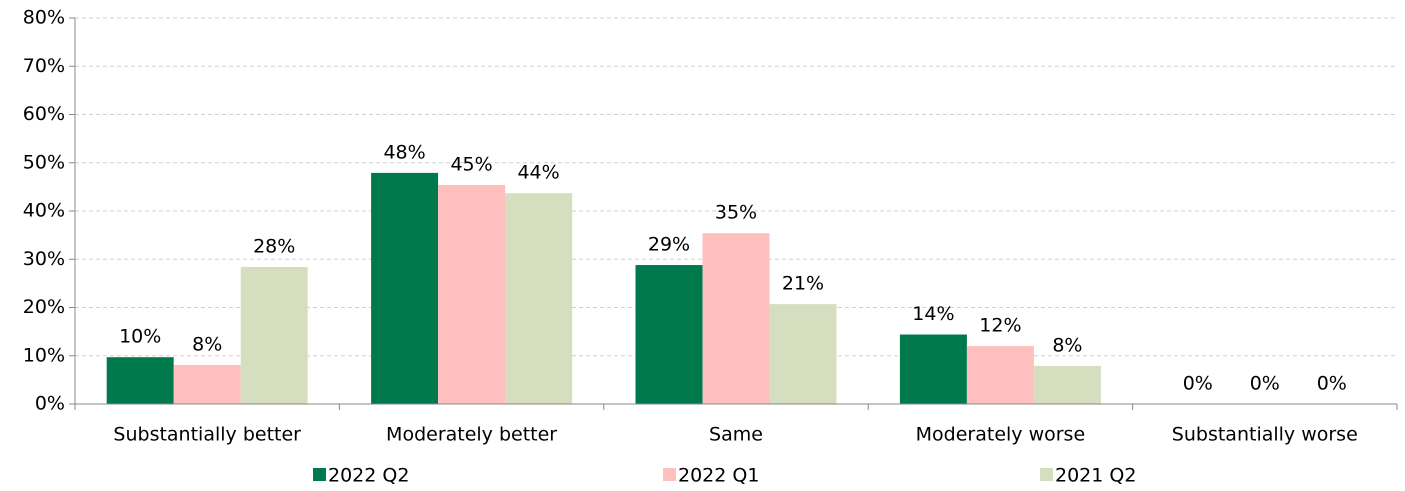  I want to click on x-tick-label: Moderately worse, so click(1001, 435).